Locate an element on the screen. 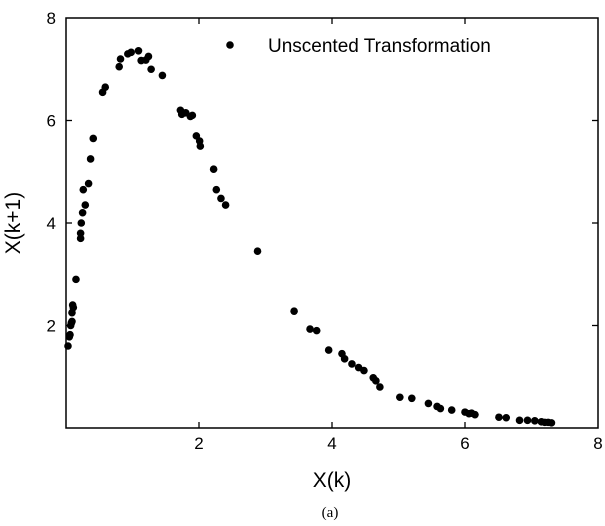  legend-marker is located at coordinates (230, 45).